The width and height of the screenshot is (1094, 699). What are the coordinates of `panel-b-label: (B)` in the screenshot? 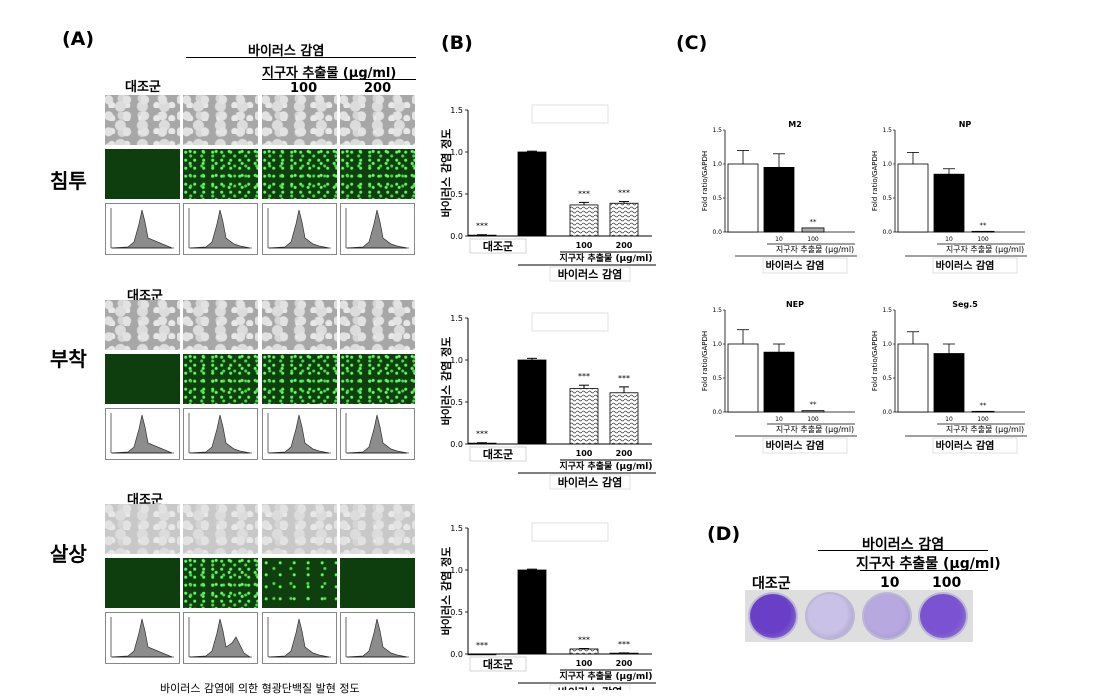 It's located at (457, 43).